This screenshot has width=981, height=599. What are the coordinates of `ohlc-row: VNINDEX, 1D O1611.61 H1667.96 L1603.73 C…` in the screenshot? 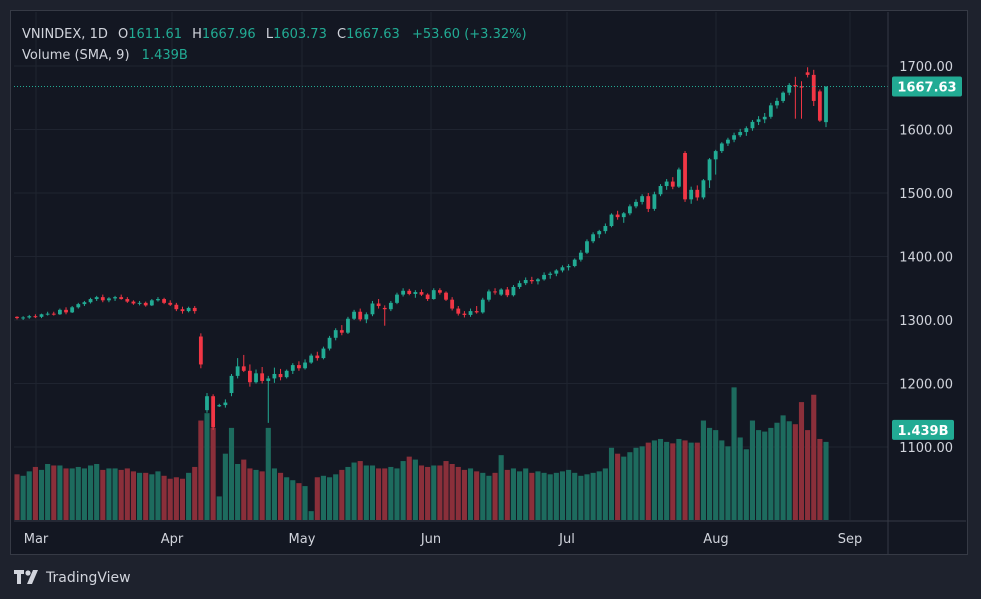 It's located at (274, 34).